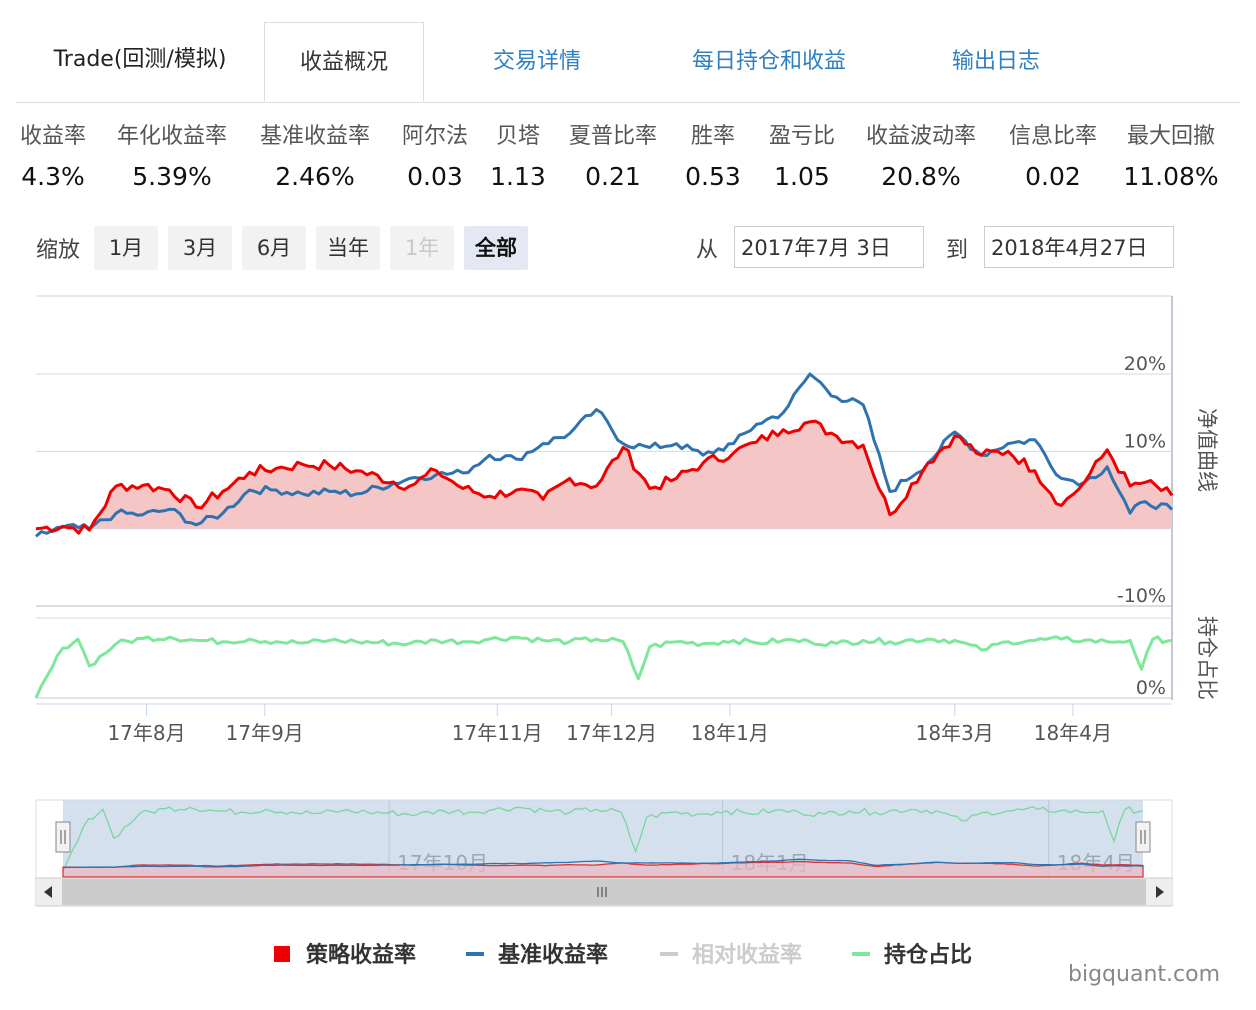  I want to click on tab-trade-details: 交易详情, so click(536, 61).